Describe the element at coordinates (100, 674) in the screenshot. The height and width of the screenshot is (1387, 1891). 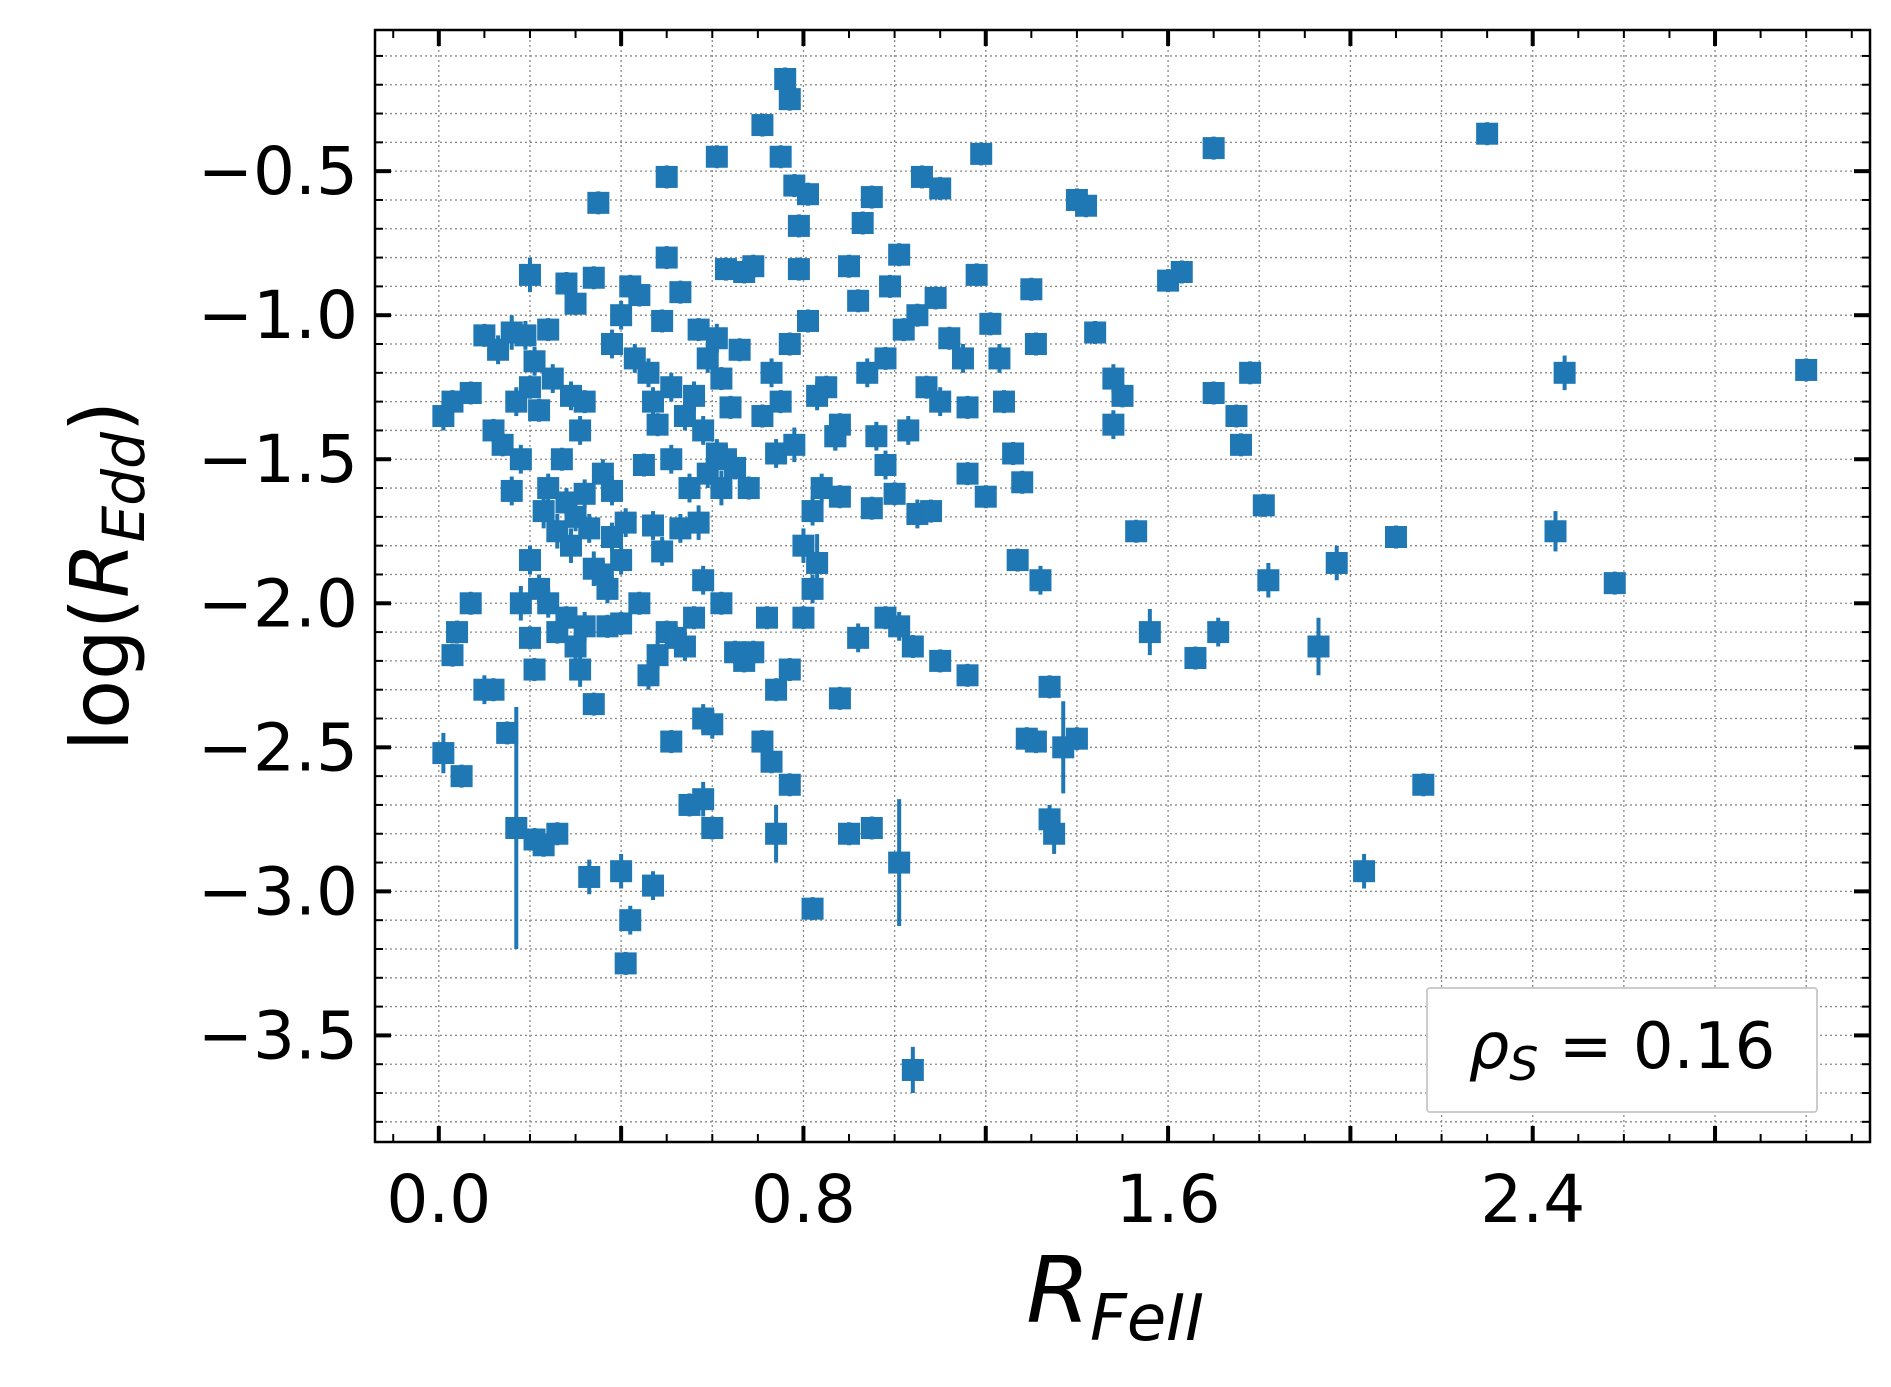
I see `y-axis-label-pre: log(` at that location.